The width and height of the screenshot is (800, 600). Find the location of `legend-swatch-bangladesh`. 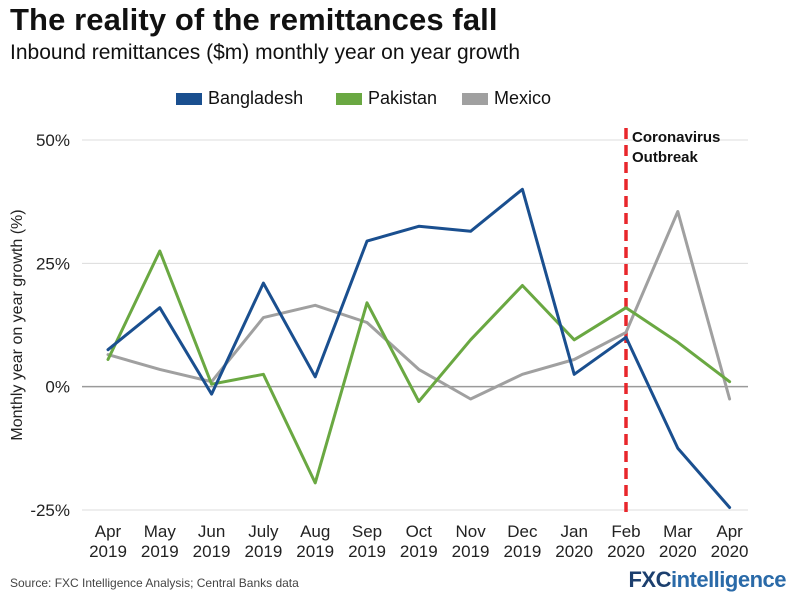

legend-swatch-bangladesh is located at coordinates (189, 98).